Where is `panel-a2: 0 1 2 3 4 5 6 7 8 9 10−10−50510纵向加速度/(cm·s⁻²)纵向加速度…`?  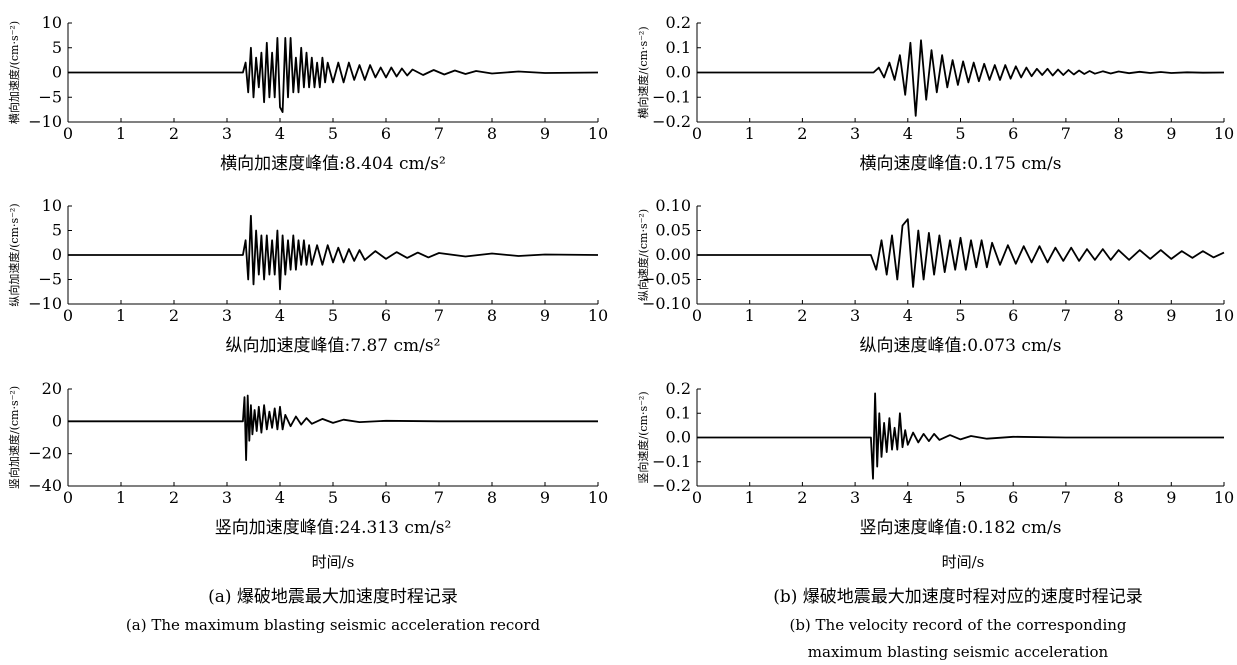 panel-a2: 0 1 2 3 4 5 6 7 8 9 10−10−50510纵向加速度/(cm·s⁻²)纵向加速度… is located at coordinates (307, 276).